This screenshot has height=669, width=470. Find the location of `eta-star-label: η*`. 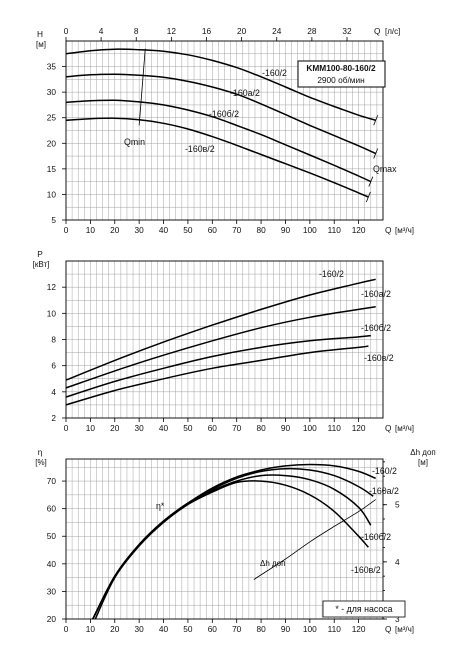

eta-star-label: η* is located at coordinates (160, 506).